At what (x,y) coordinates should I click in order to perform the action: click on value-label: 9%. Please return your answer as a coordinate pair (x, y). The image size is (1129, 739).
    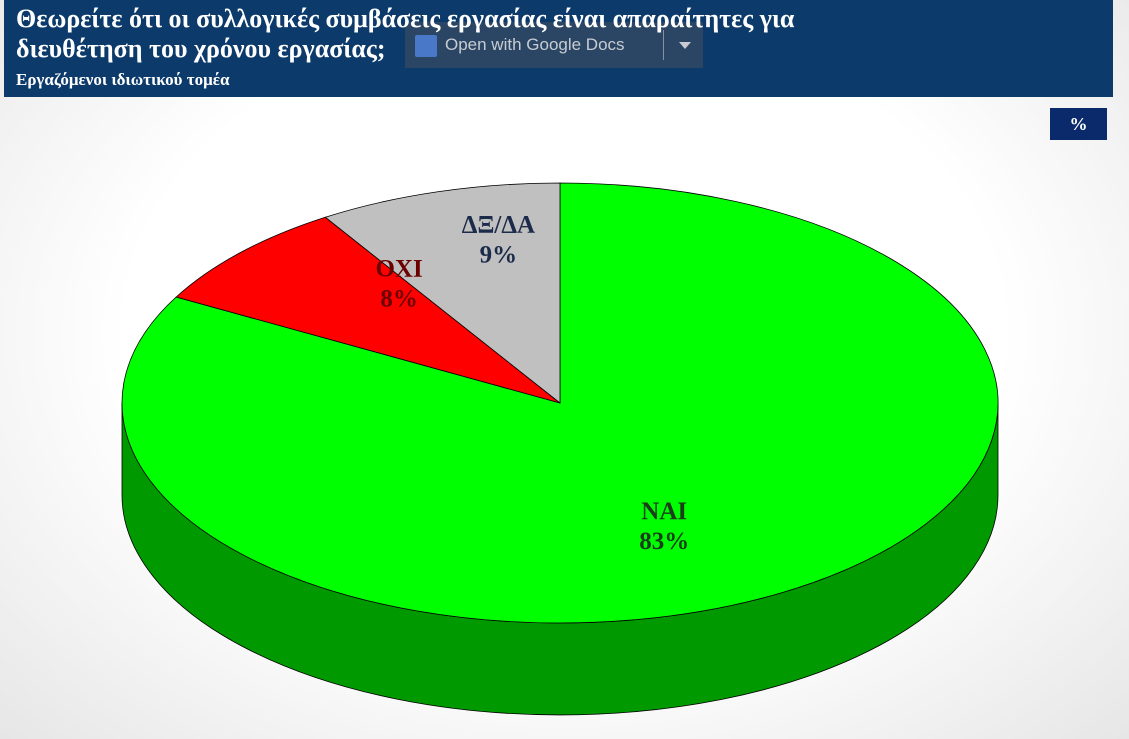
    Looking at the image, I should click on (499, 255).